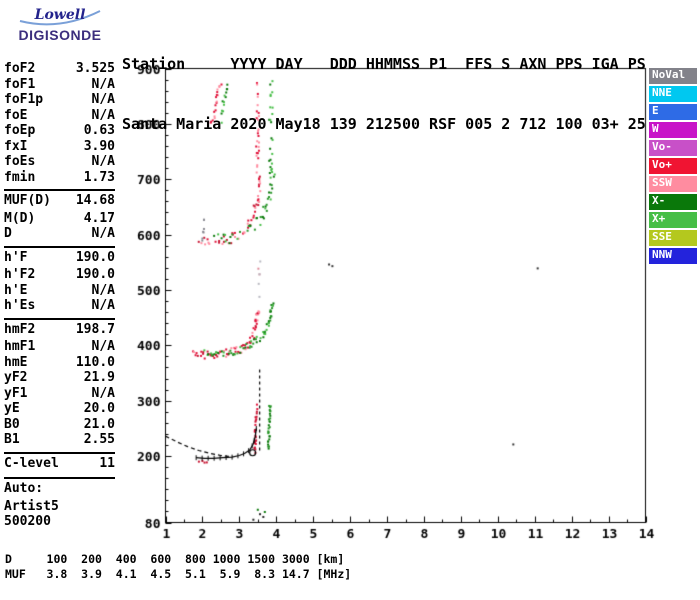  I want to click on parameter-label: yE, so click(12, 408).